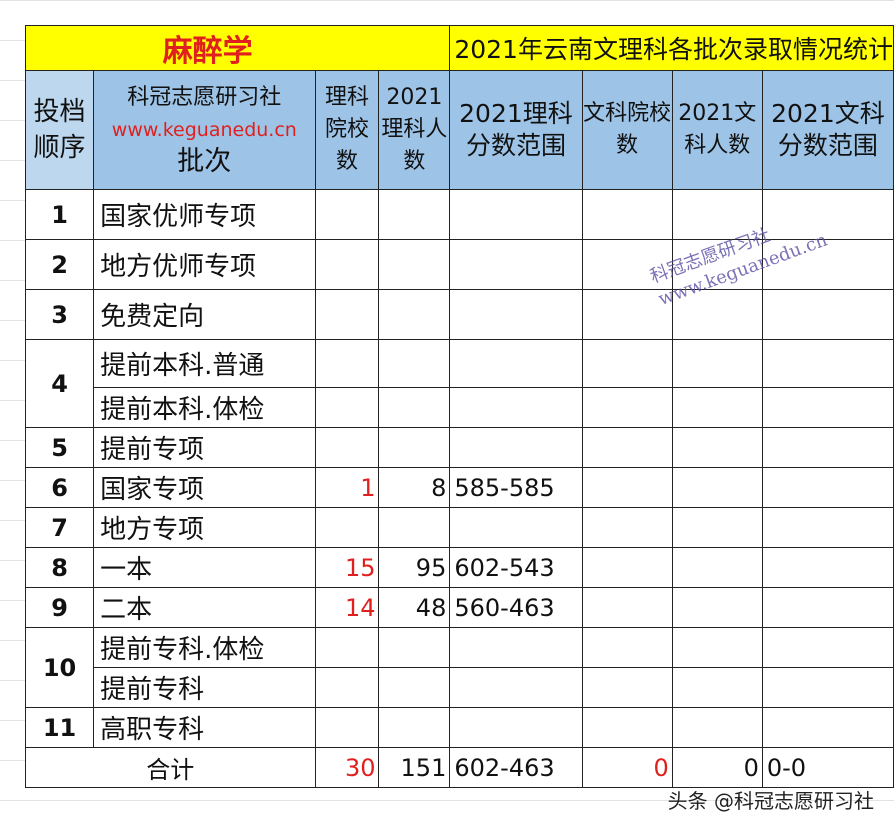  What do you see at coordinates (516, 487) in the screenshot?
I see `sci-range-cell: 585-585` at bounding box center [516, 487].